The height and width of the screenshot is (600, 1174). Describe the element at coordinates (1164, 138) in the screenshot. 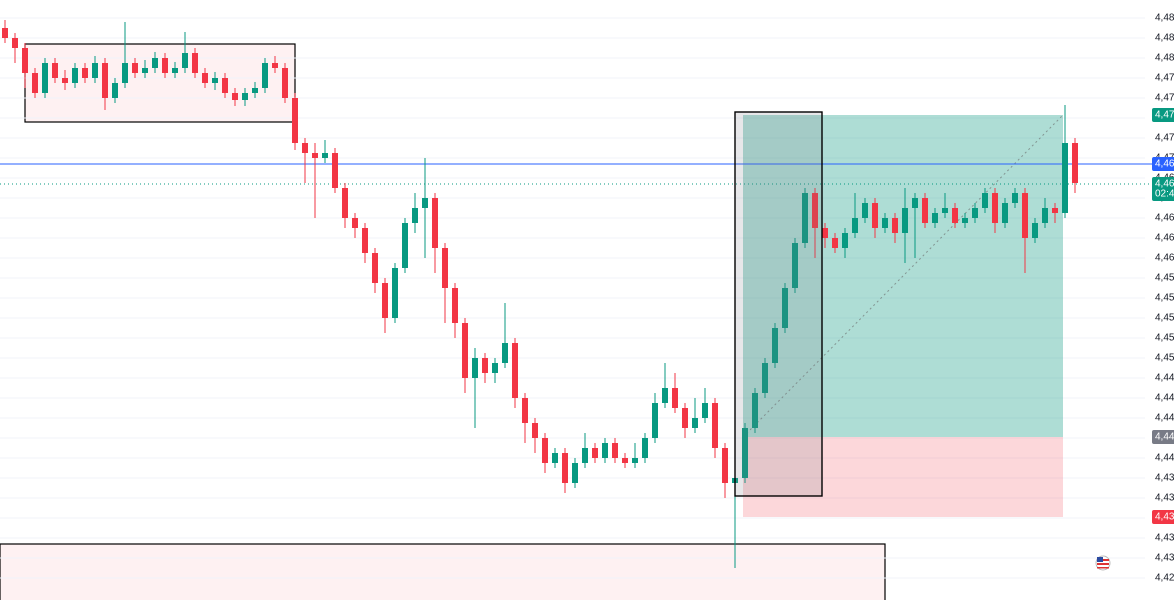

I see `y-tick-label: 4,472` at that location.